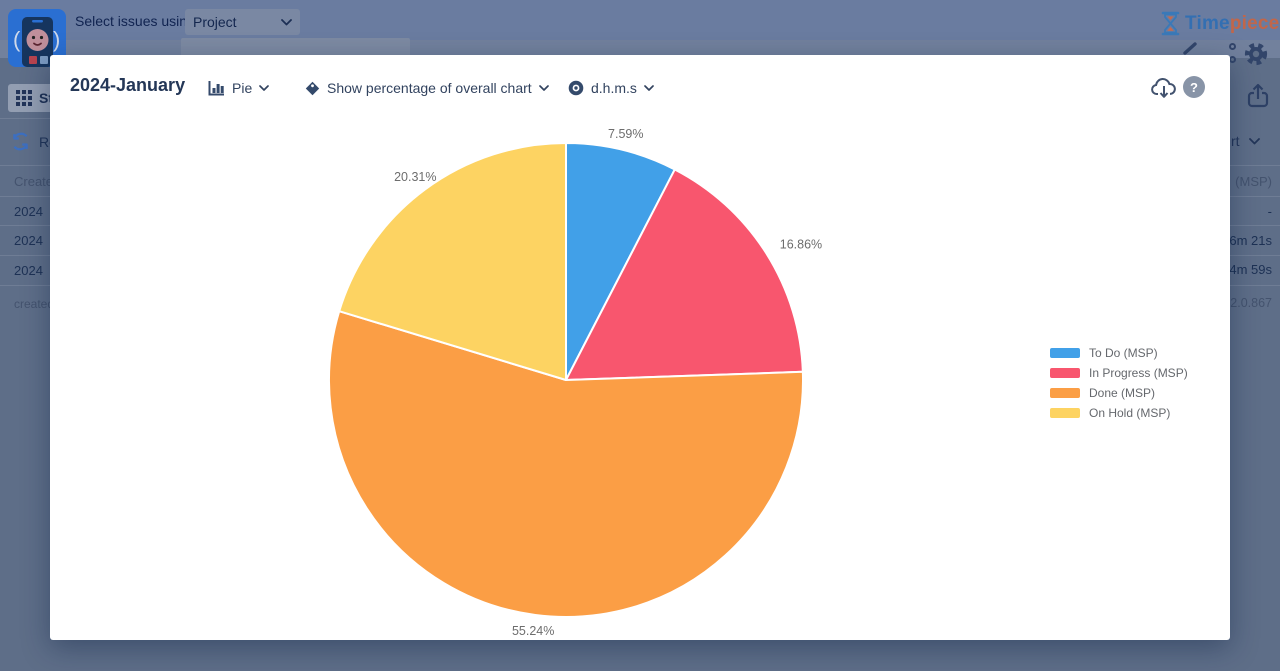  What do you see at coordinates (1247, 269) in the screenshot?
I see `table-cell: 54m 59s` at bounding box center [1247, 269].